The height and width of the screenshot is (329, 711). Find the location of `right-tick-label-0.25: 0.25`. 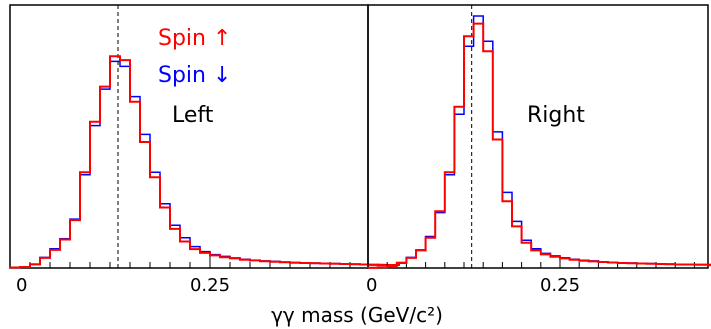

right-tick-label-0.25: 0.25 is located at coordinates (560, 285).